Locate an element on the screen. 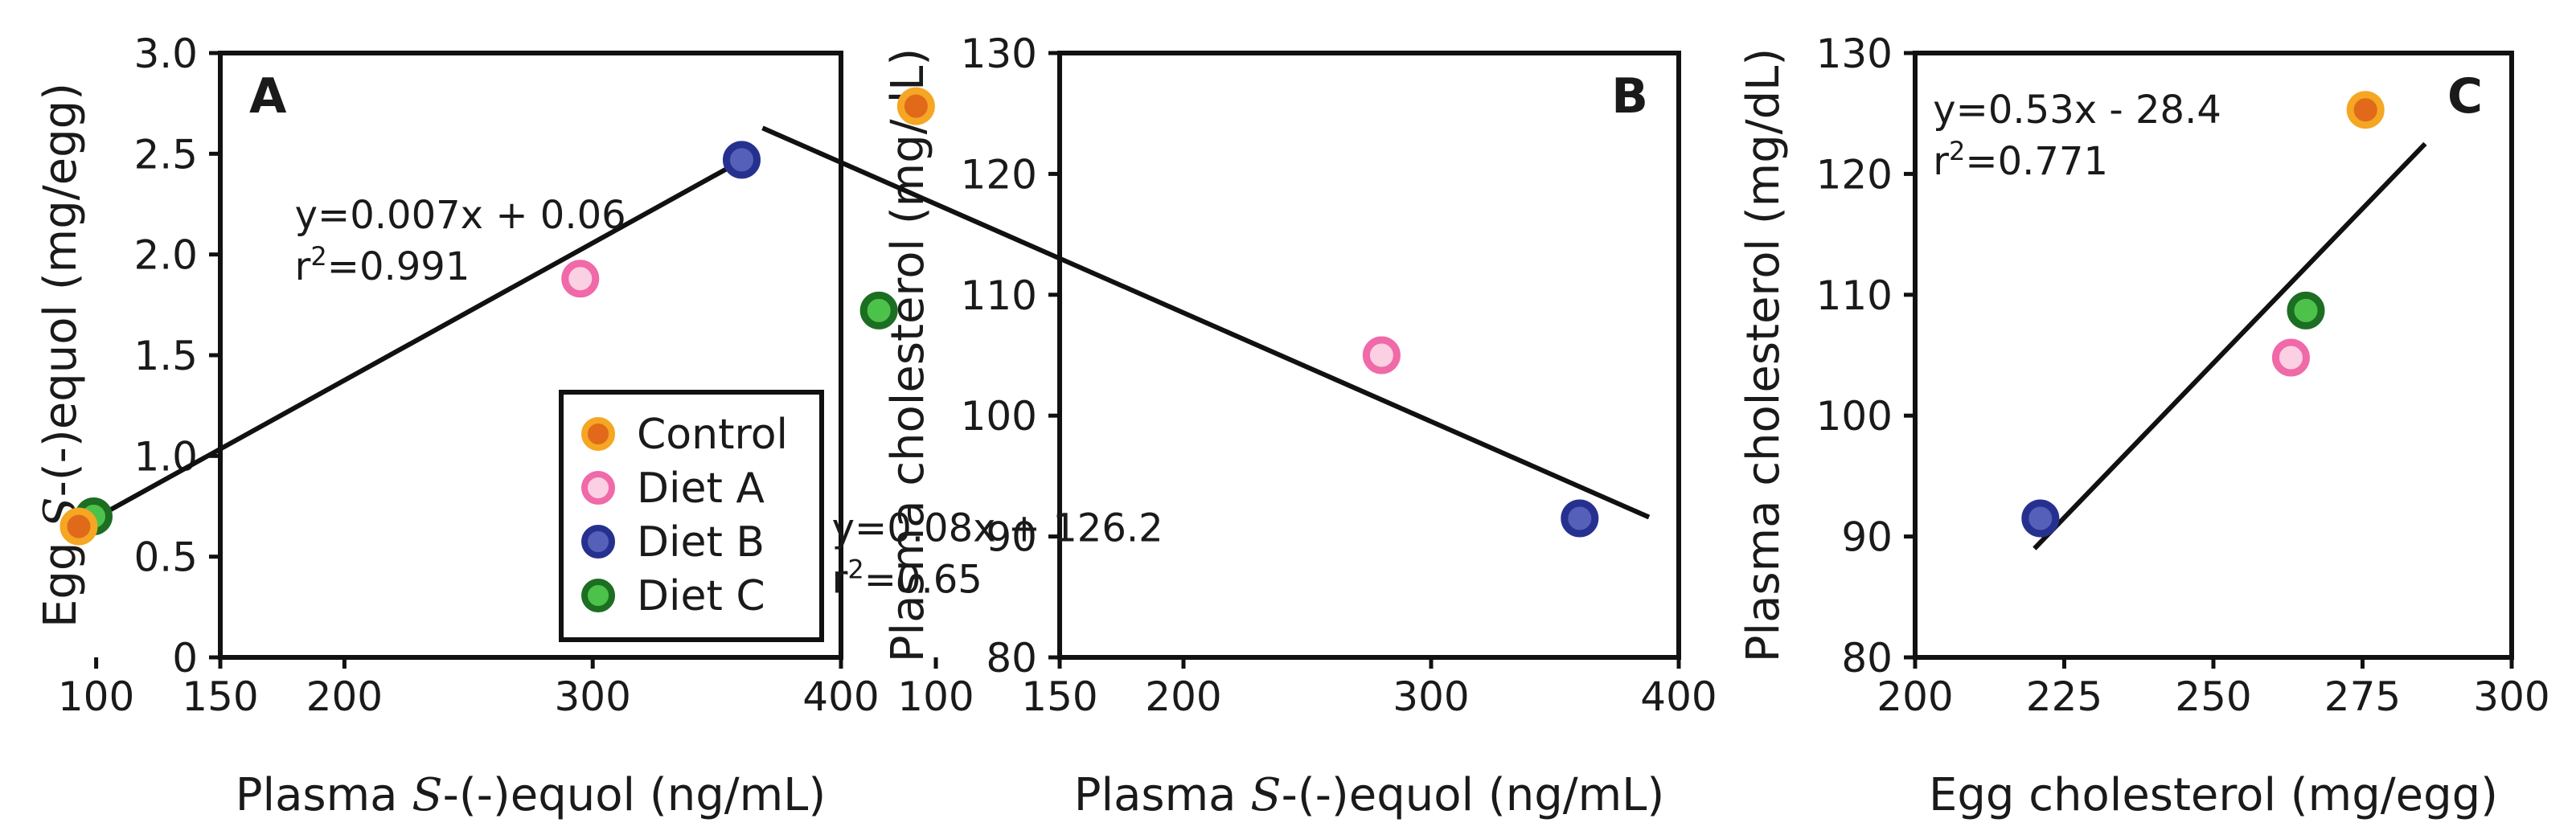  fit-r-squared: r2=0.65 is located at coordinates (907, 579).